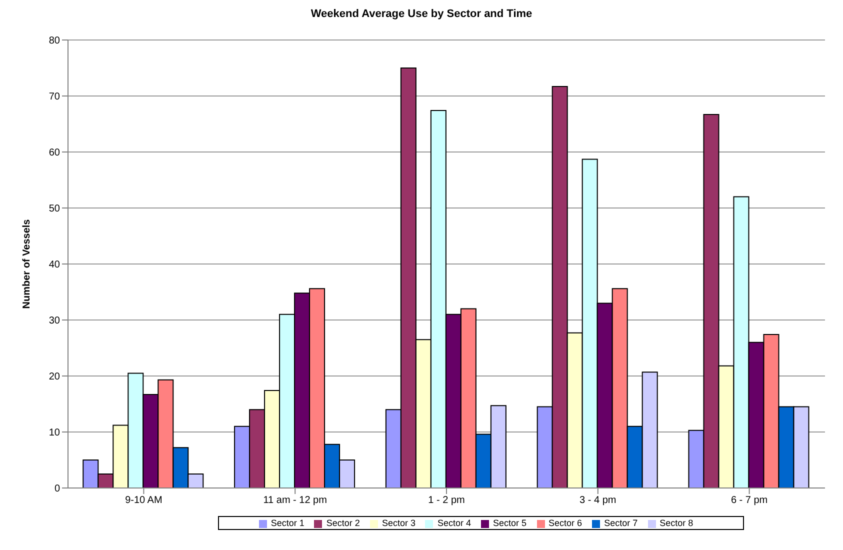 The height and width of the screenshot is (550, 843). I want to click on legend-label: Sector 3, so click(399, 523).